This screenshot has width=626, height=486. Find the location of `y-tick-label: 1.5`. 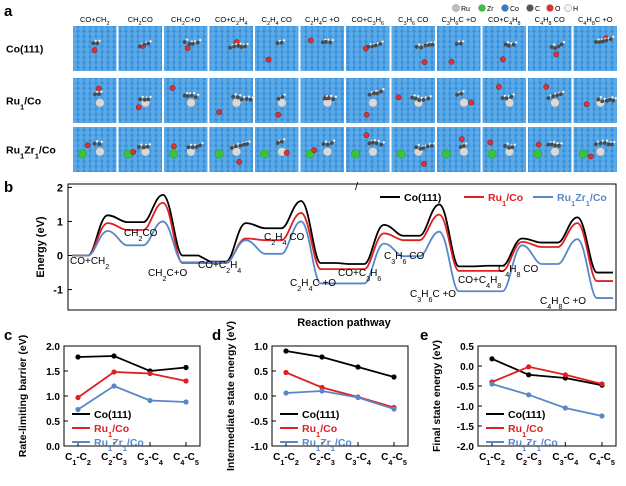

y-tick-label: 1.5 is located at coordinates (53, 372).